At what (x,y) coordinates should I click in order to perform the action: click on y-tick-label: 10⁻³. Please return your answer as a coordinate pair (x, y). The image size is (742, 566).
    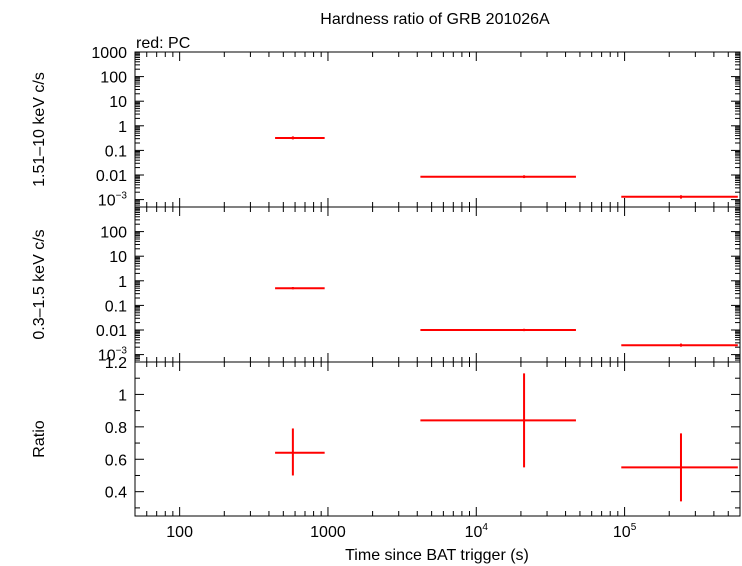
    Looking at the image, I should click on (113, 200).